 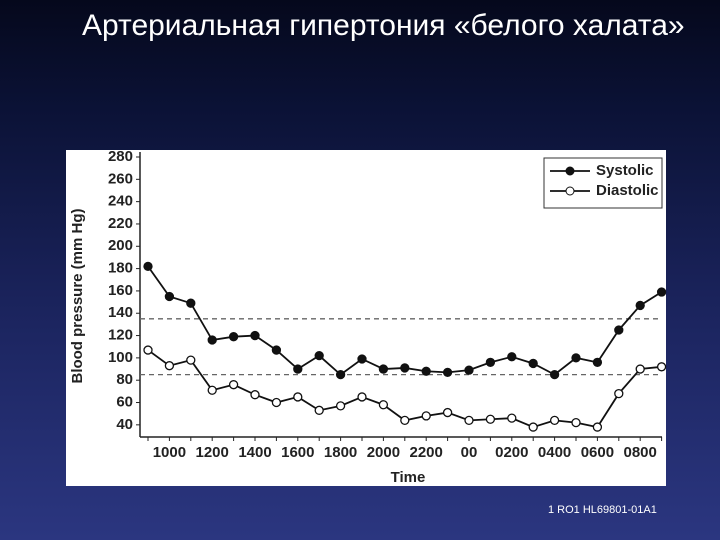 What do you see at coordinates (383, 25) in the screenshot?
I see `slide-title: Артериальная гипертония «белого халата»` at bounding box center [383, 25].